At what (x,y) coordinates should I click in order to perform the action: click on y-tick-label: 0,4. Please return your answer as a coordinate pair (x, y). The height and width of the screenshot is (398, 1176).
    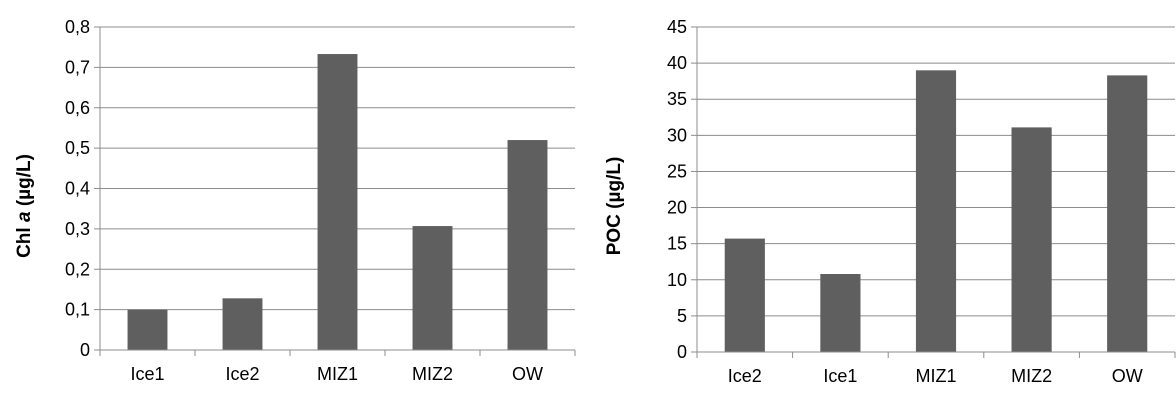
    Looking at the image, I should click on (77, 189).